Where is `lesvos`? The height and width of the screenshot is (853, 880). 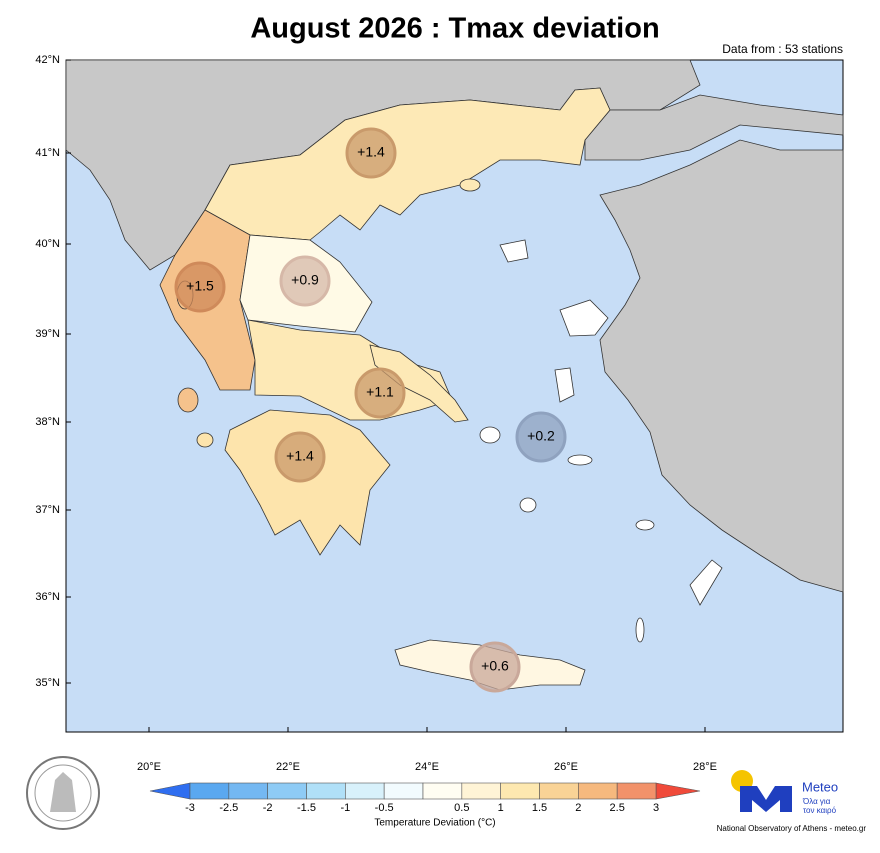
lesvos is located at coordinates (584, 318).